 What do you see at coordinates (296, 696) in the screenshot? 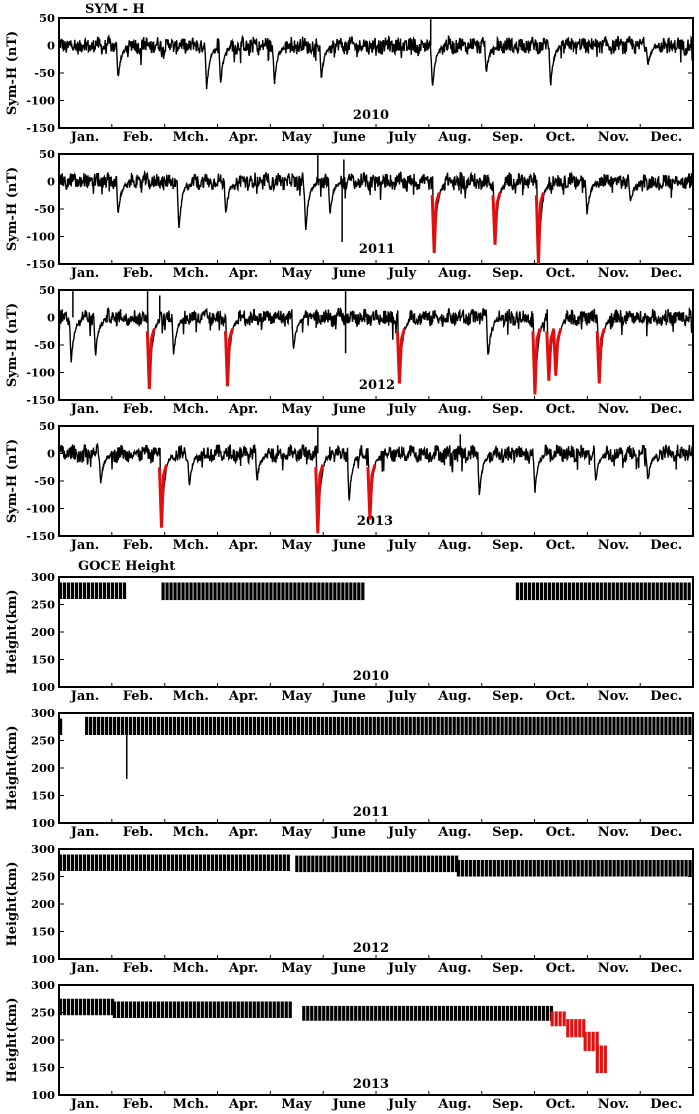
I see `x-tick-label: May` at bounding box center [296, 696].